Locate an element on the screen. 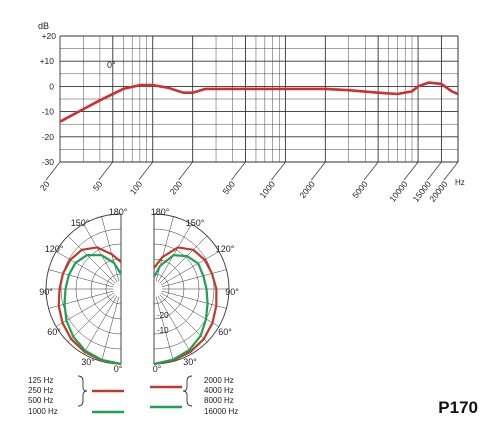 The image size is (500, 440). x-tick-label: 10000 is located at coordinates (398, 191).